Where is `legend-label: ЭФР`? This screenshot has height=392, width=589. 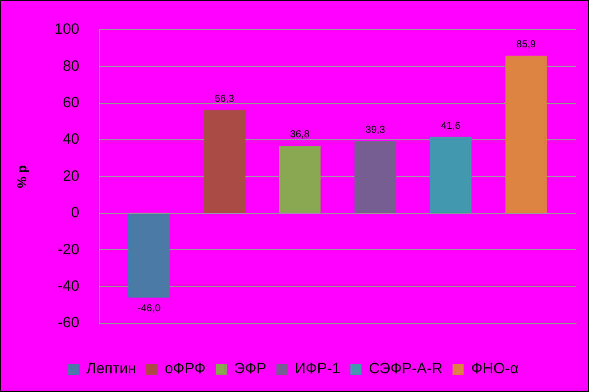 legend-label: ЭФР is located at coordinates (250, 369).